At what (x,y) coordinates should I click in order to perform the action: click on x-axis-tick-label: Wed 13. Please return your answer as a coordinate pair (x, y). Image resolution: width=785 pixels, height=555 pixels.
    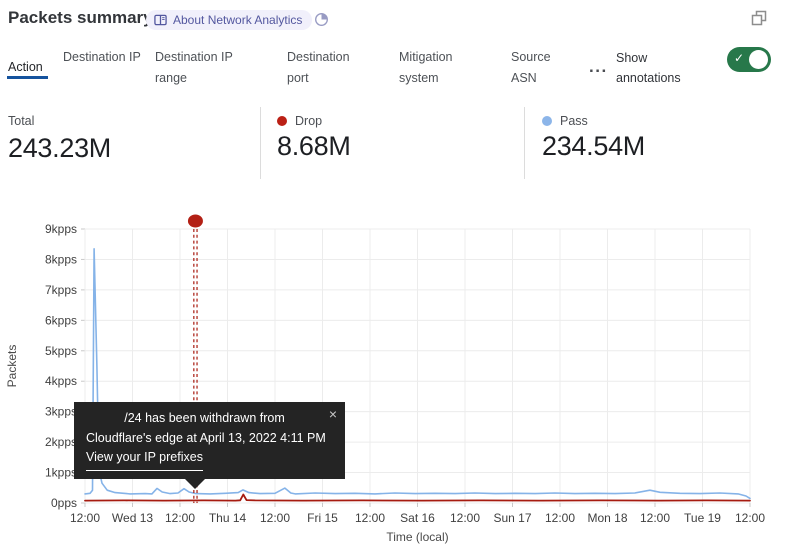
    Looking at the image, I should click on (132, 518).